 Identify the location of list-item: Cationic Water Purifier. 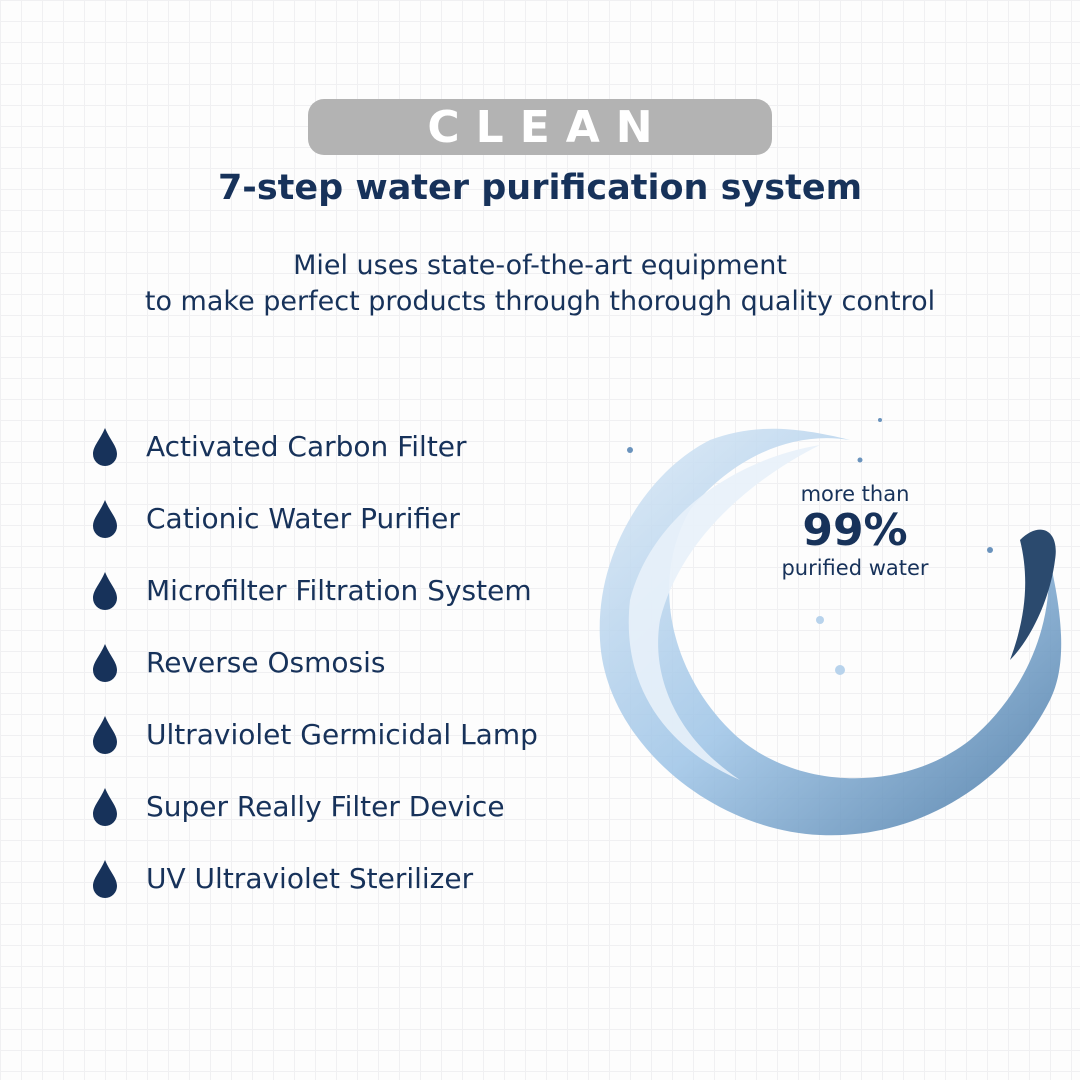
(314, 518).